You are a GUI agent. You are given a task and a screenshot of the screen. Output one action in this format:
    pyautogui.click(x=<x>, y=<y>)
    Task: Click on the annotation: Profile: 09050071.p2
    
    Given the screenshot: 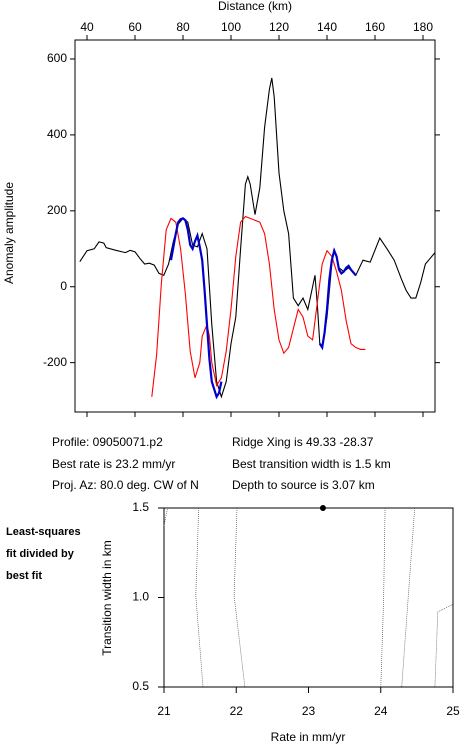 What is the action you would take?
    pyautogui.click(x=107, y=442)
    